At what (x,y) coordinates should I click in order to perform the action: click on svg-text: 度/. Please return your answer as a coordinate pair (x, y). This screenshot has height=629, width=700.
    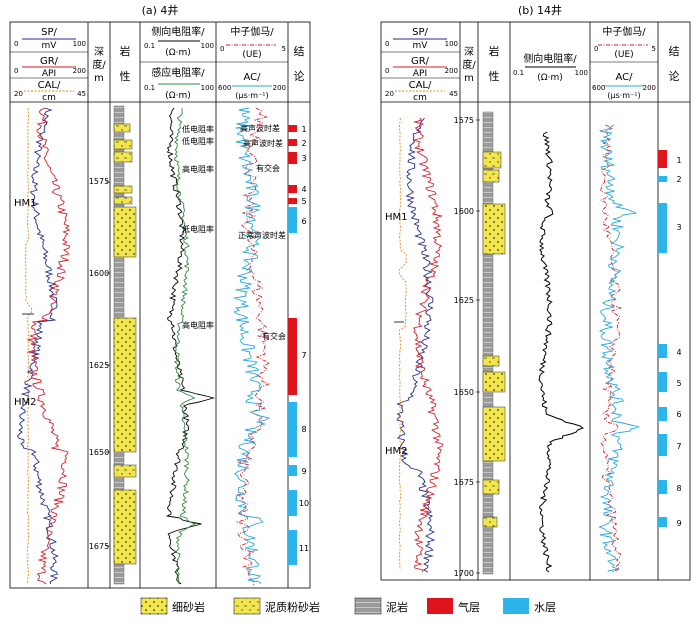
    Looking at the image, I should click on (99, 64).